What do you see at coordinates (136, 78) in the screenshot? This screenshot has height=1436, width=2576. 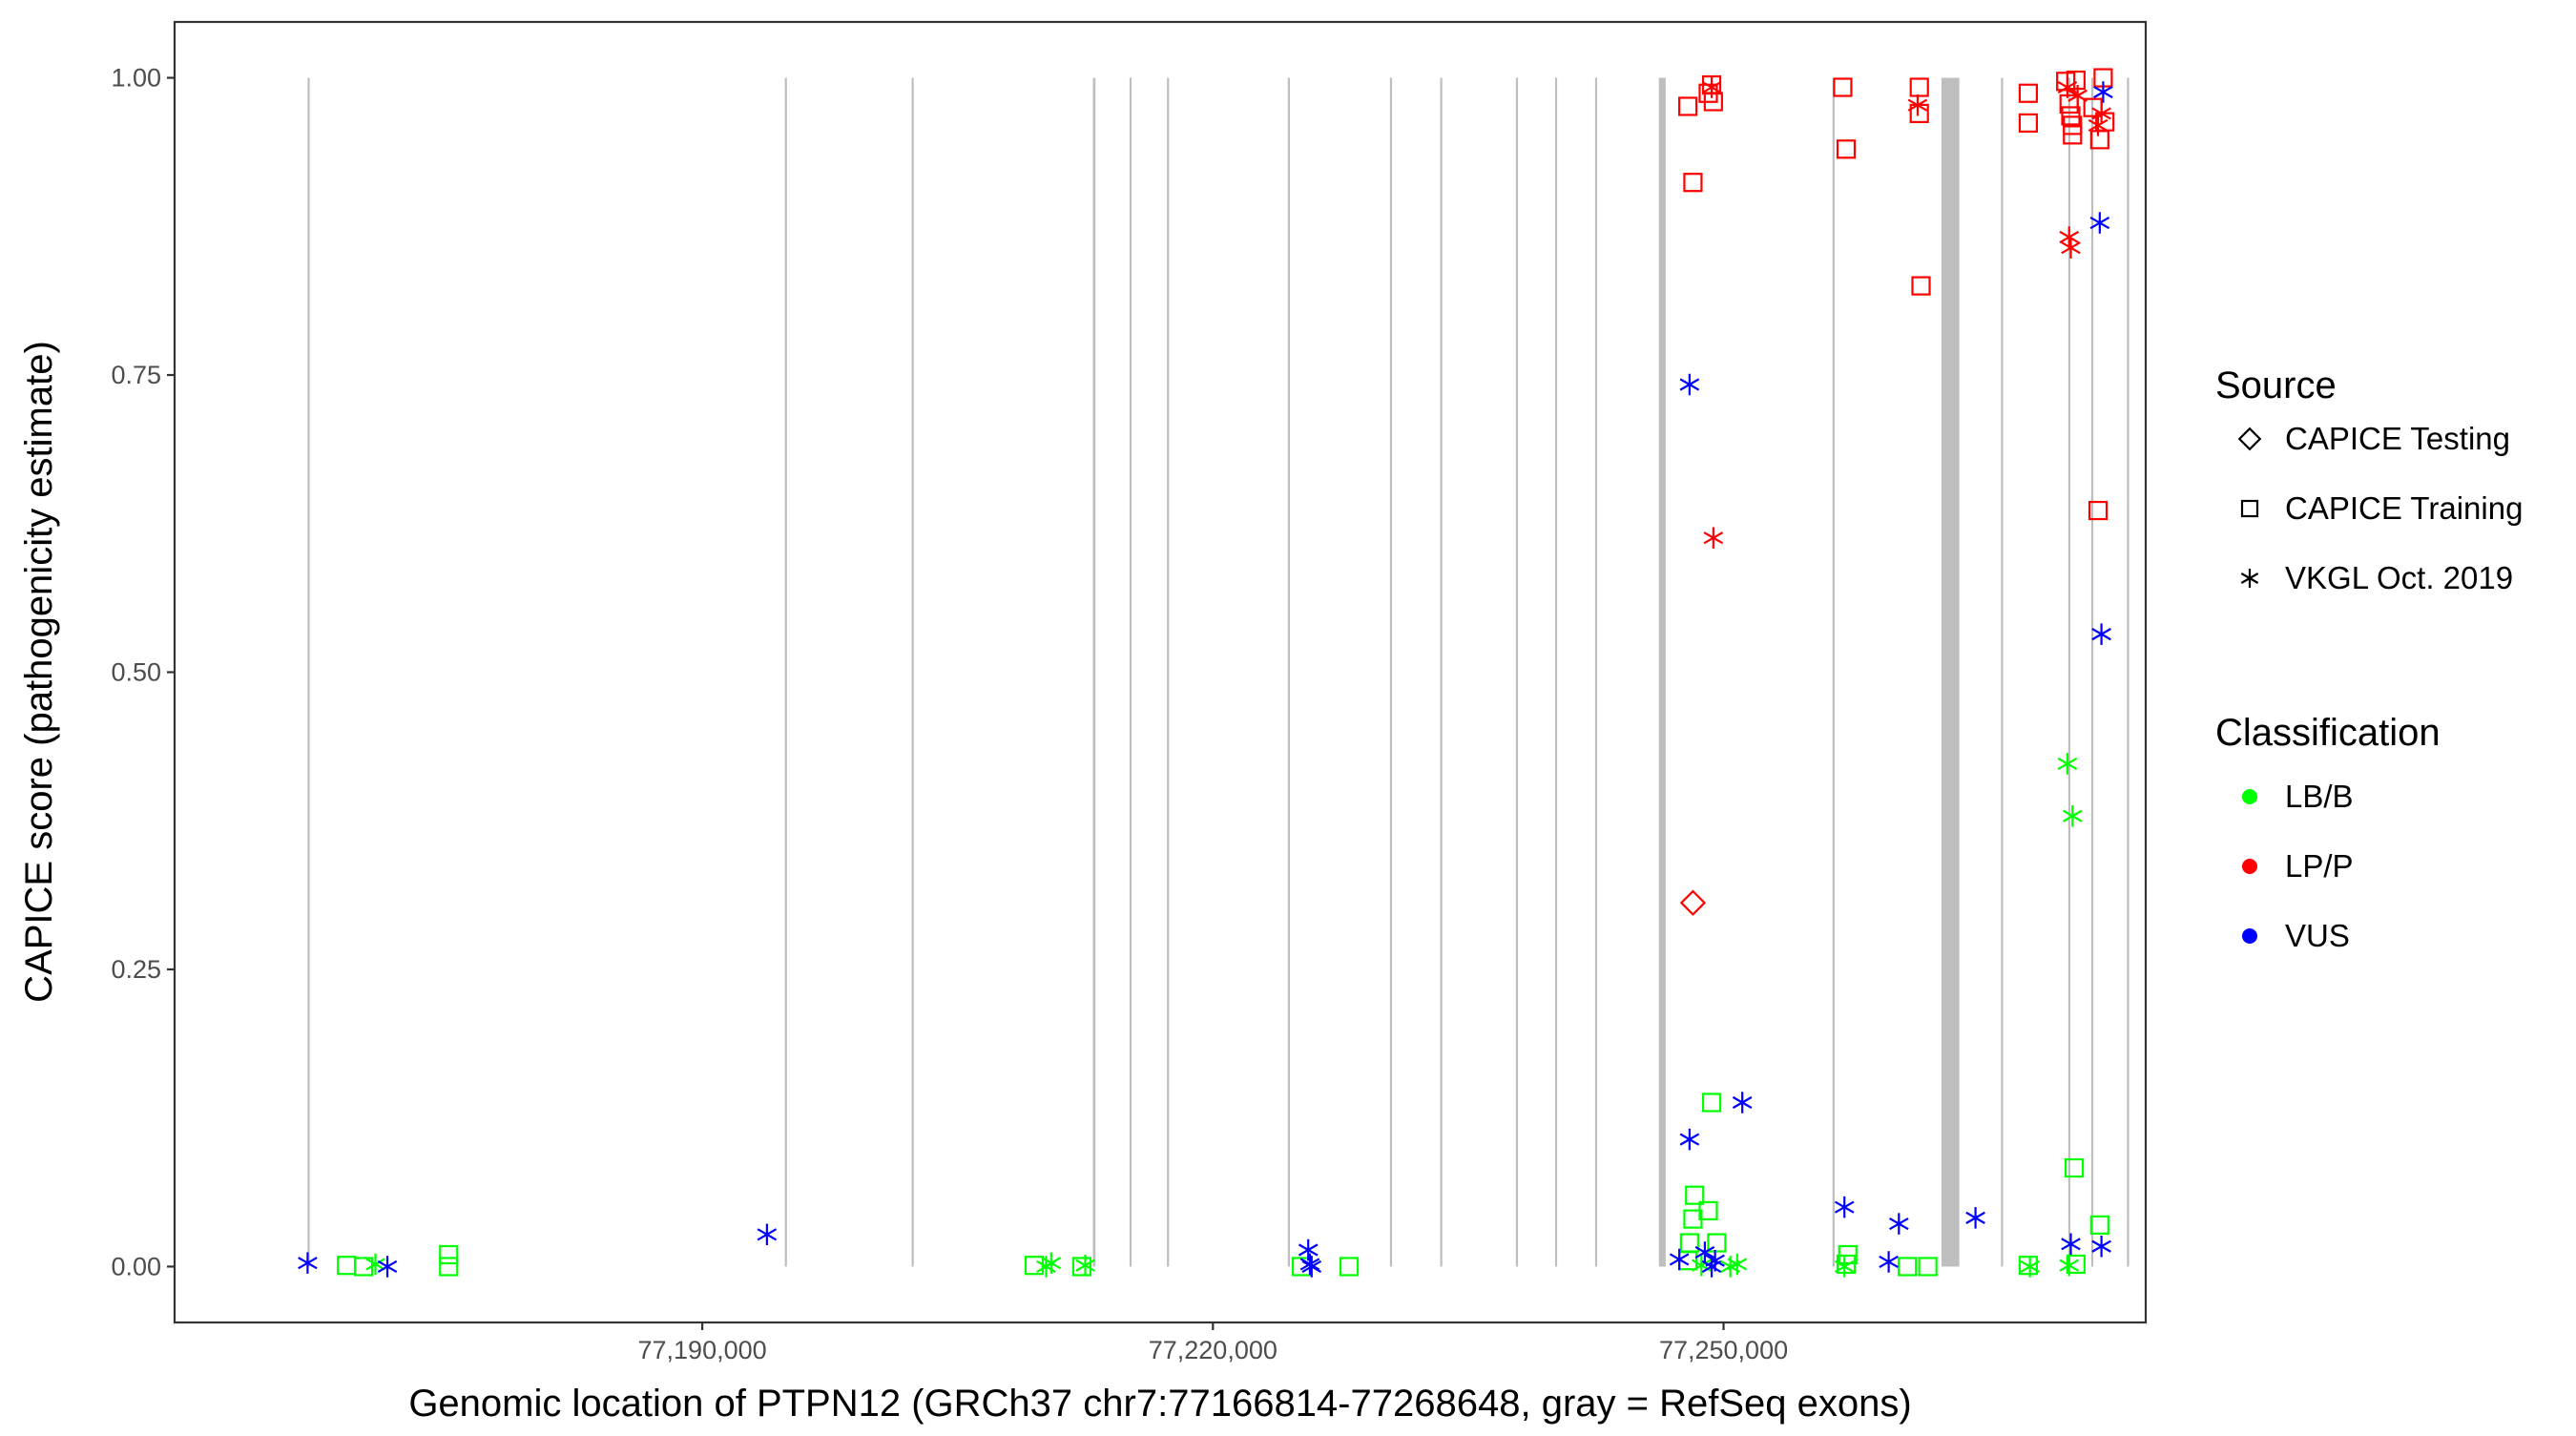 I see `y-tick-label: 1.00` at bounding box center [136, 78].